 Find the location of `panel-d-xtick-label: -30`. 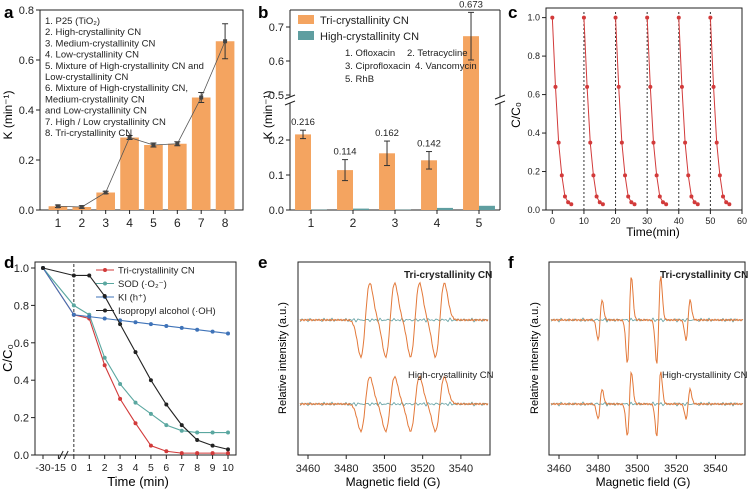

panel-d-xtick-label: -30 is located at coordinates (42, 468).